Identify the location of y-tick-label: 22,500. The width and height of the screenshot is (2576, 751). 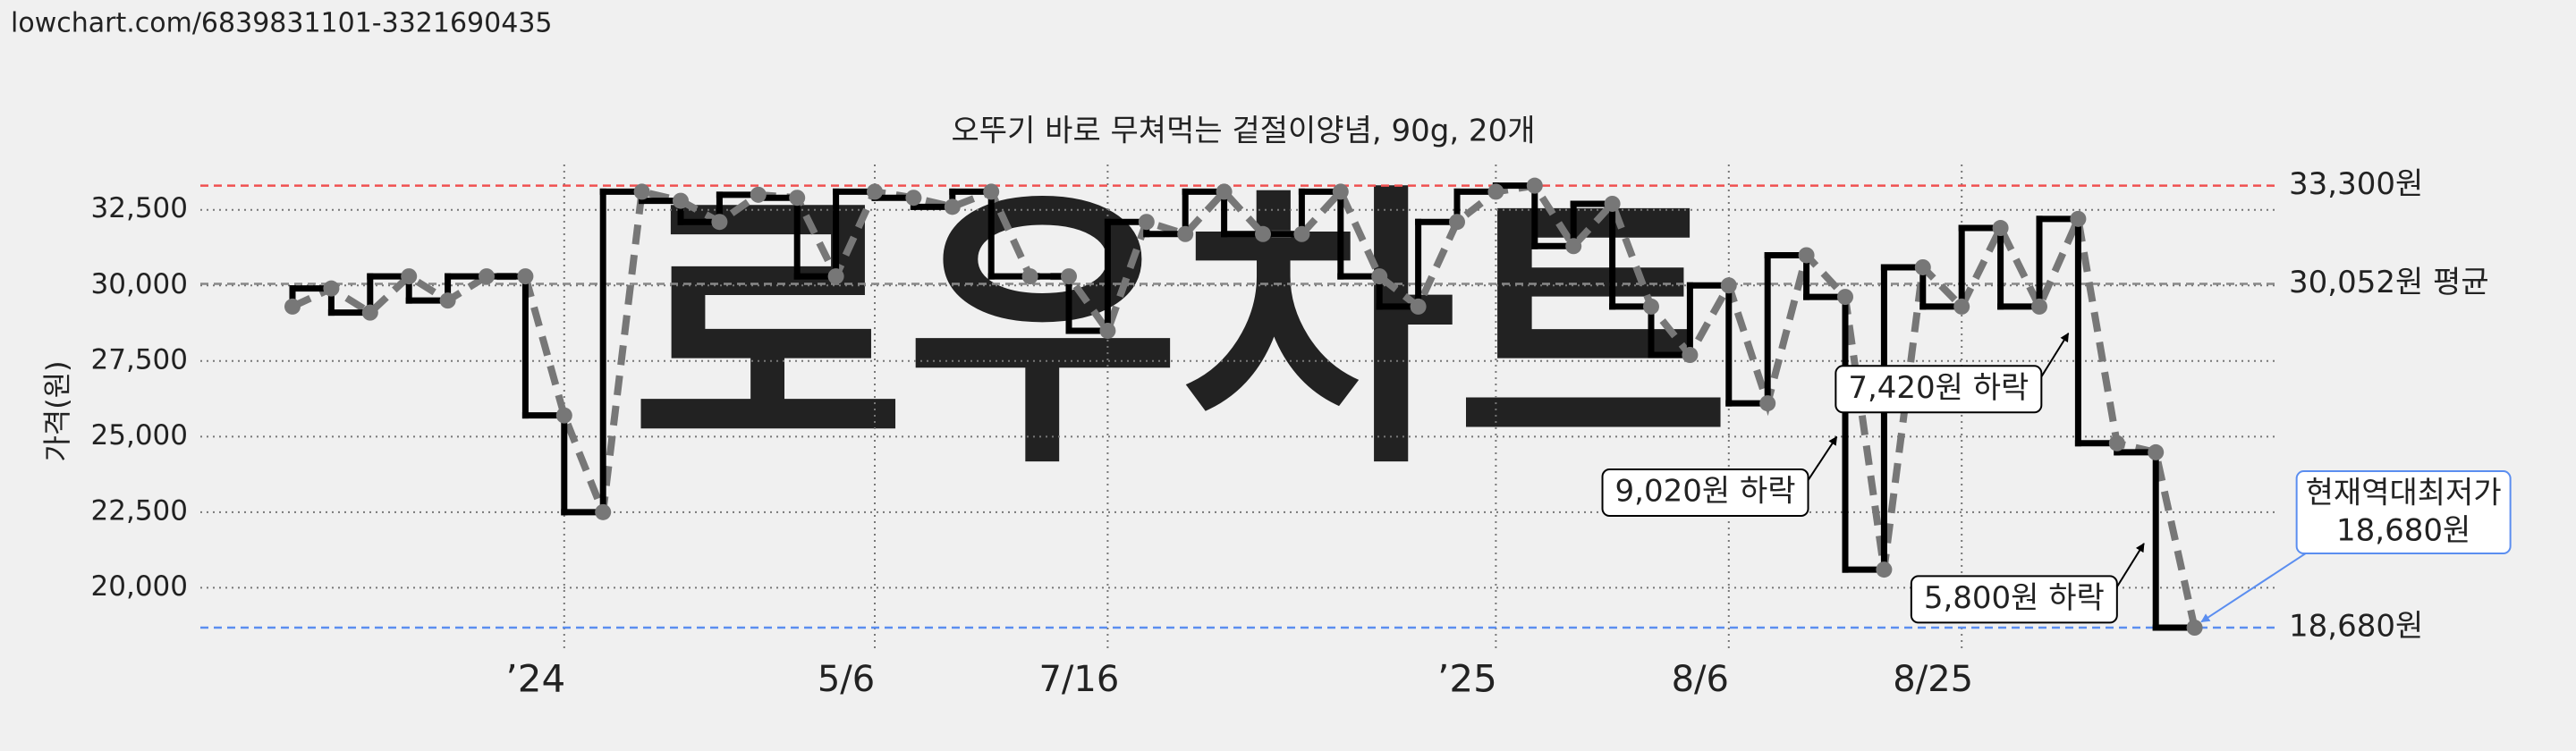
(139, 511).